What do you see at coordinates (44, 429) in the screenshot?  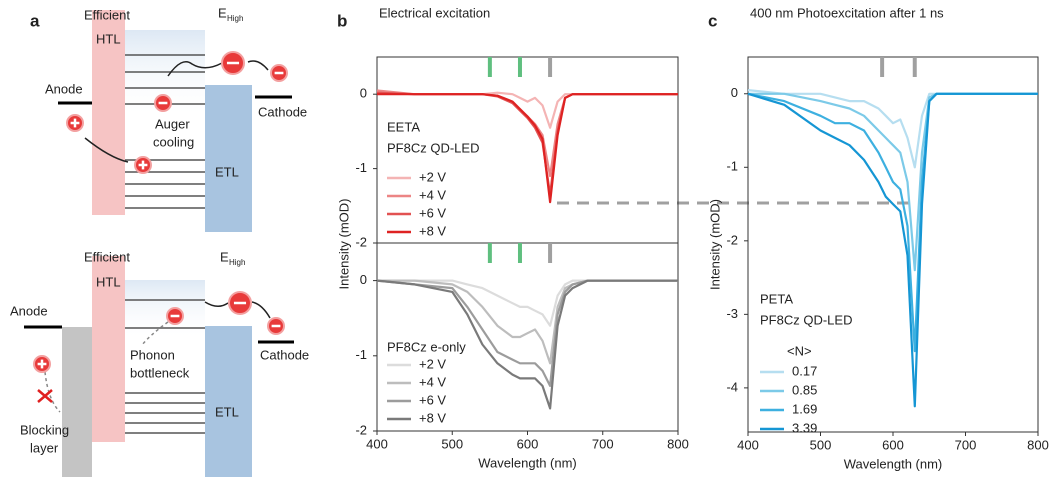 I see `blocking-label: Blocking` at bounding box center [44, 429].